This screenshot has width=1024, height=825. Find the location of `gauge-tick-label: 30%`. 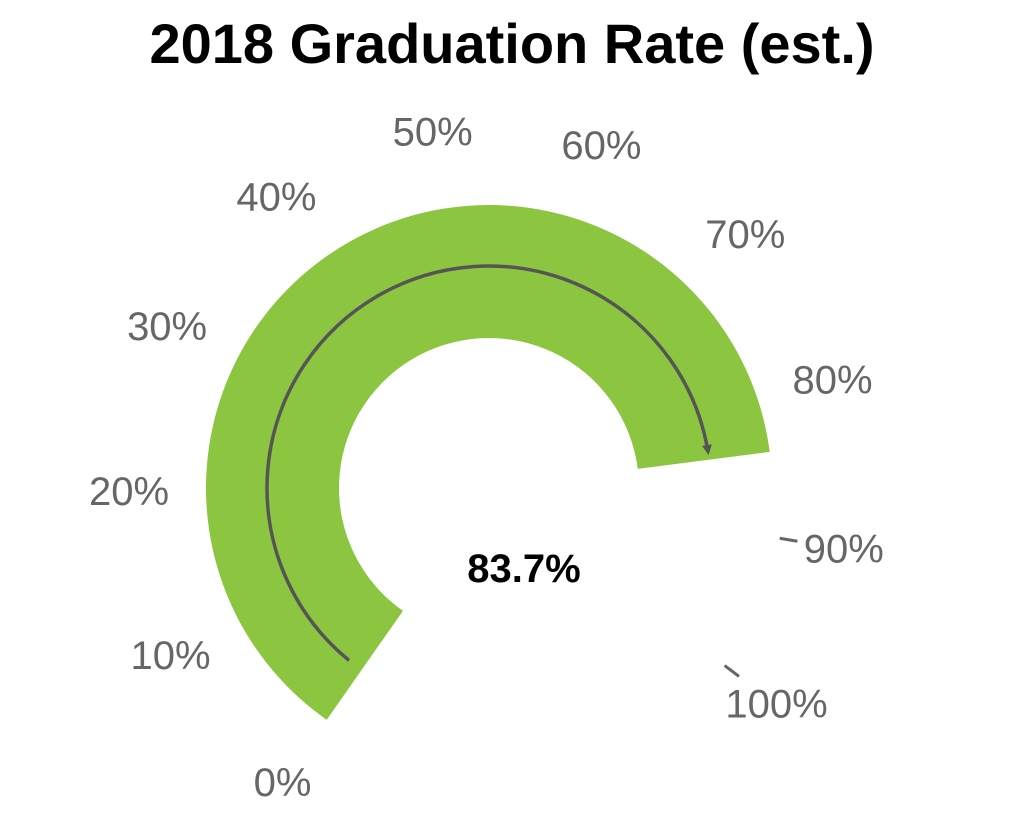

gauge-tick-label: 30% is located at coordinates (167, 327).